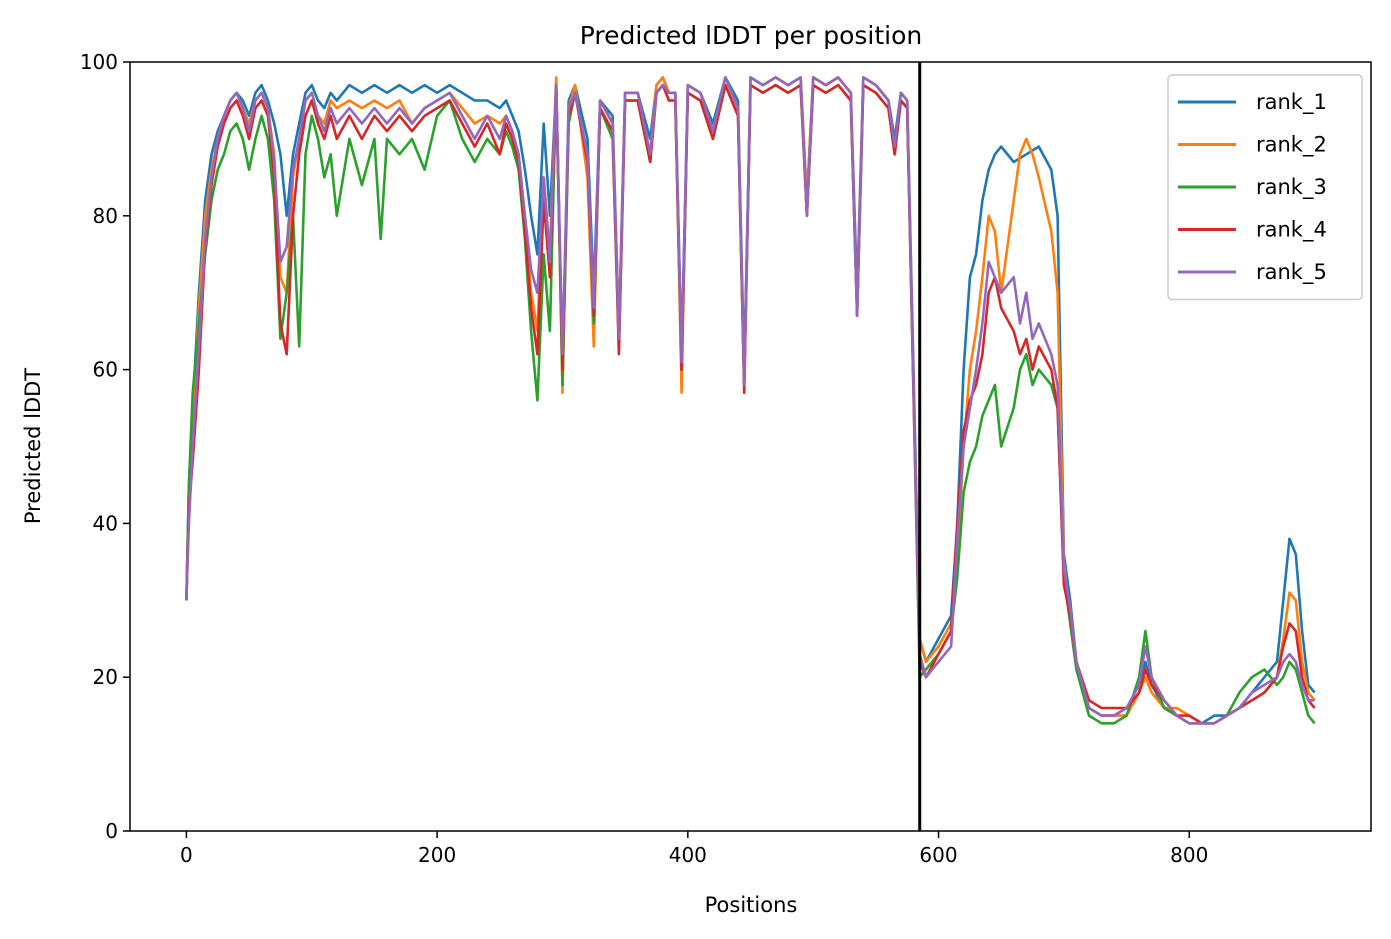 The width and height of the screenshot is (1391, 939). What do you see at coordinates (1291, 145) in the screenshot?
I see `legend-label-rank_2: rank_2` at bounding box center [1291, 145].